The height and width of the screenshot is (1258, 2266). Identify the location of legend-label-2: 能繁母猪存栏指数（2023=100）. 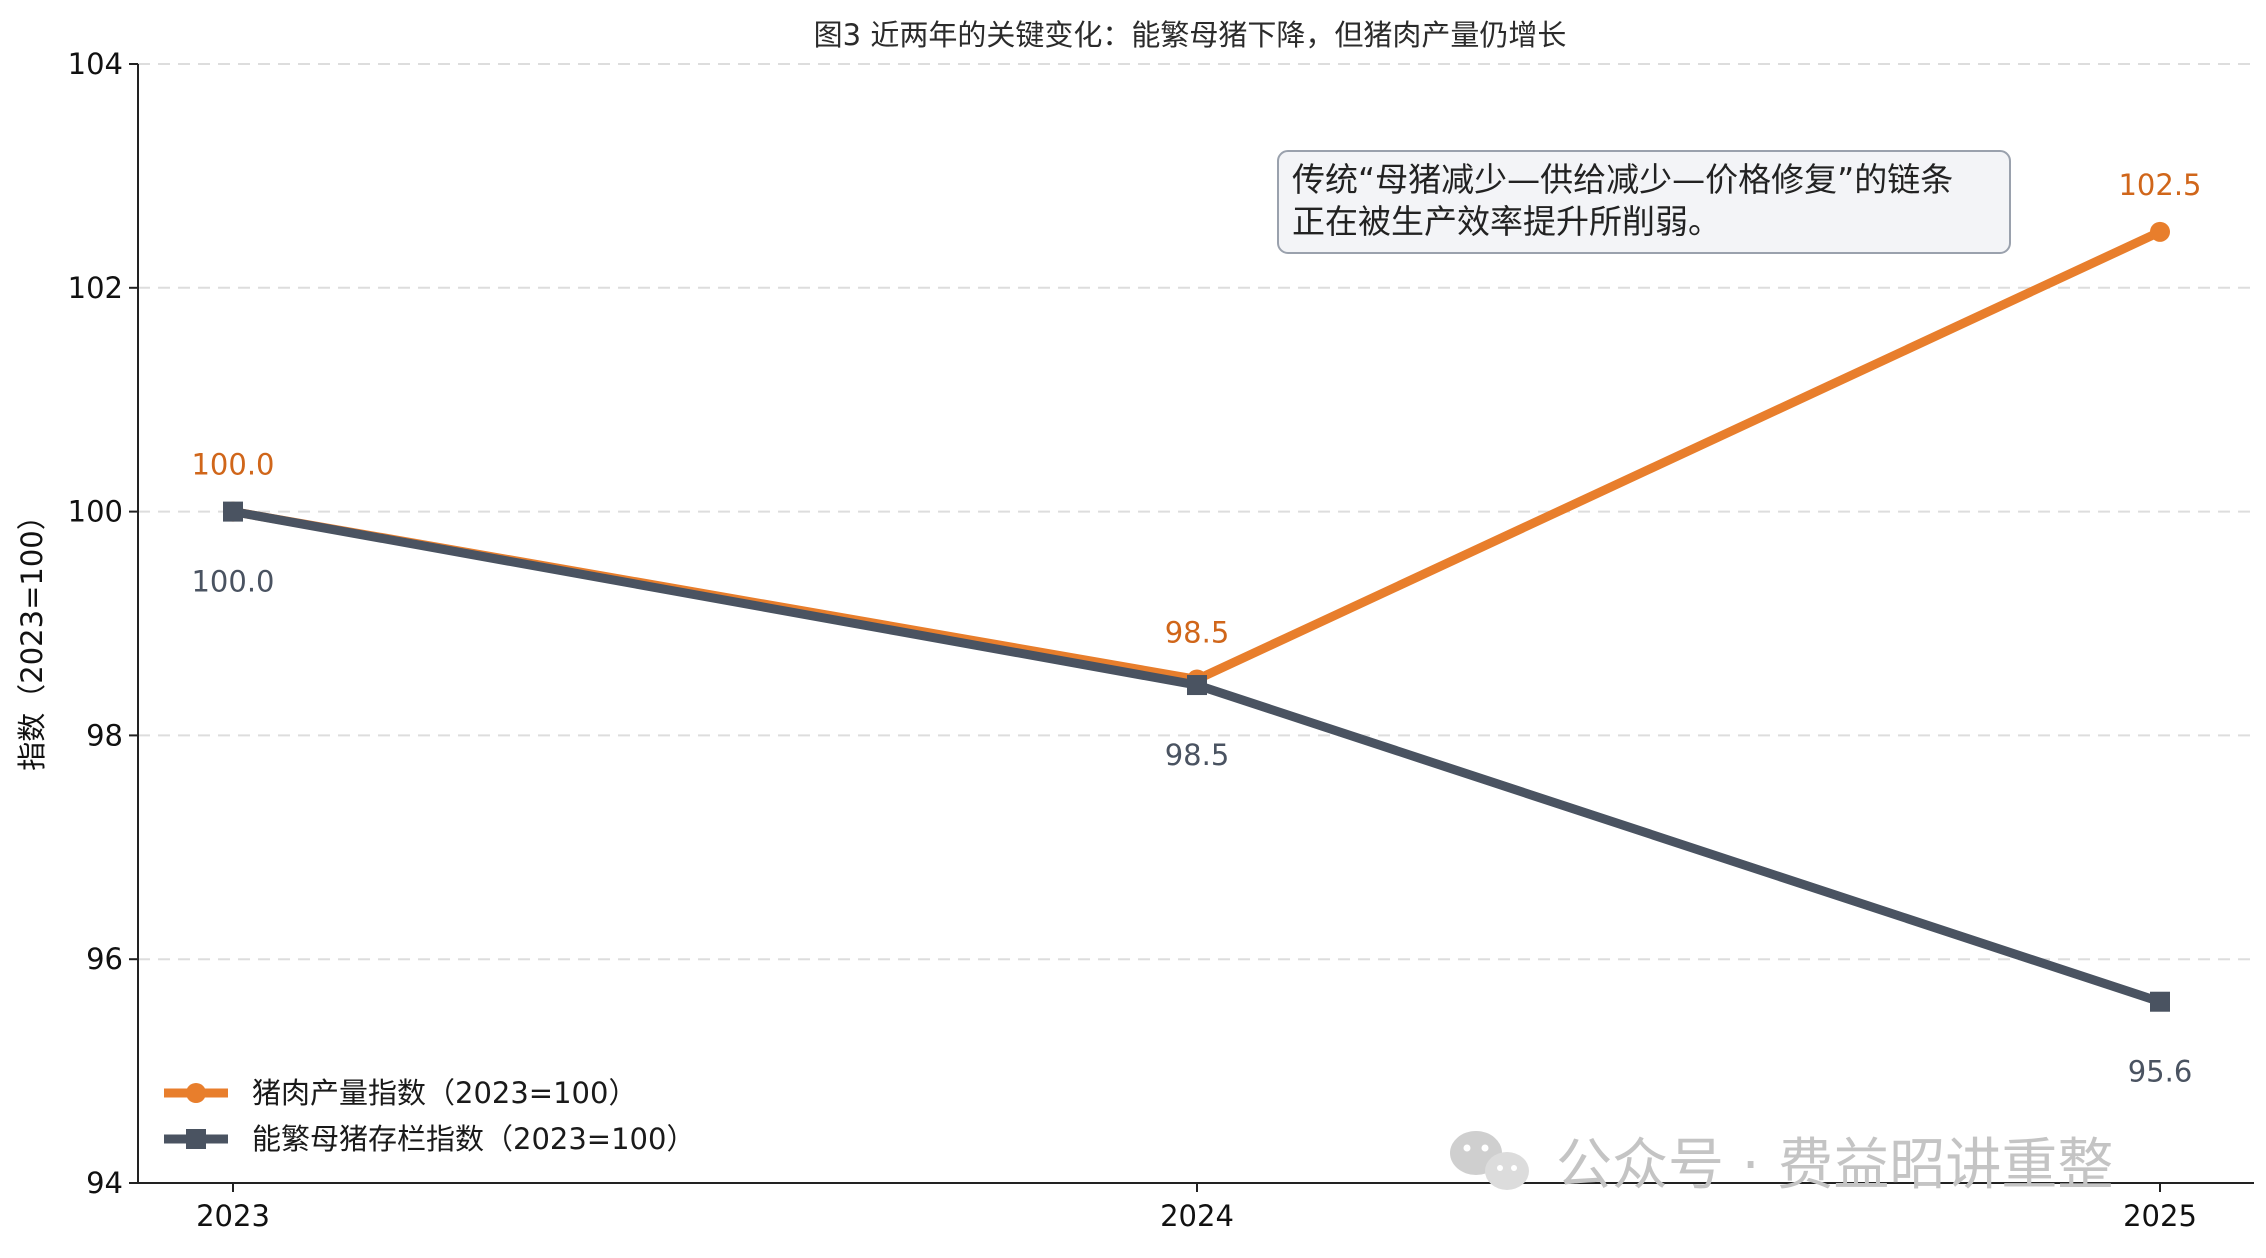
(473, 1139).